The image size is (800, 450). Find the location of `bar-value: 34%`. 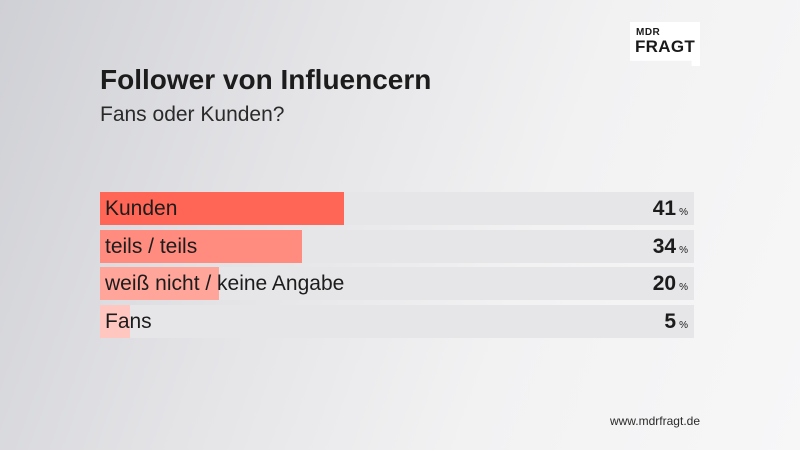

bar-value: 34% is located at coordinates (670, 248).